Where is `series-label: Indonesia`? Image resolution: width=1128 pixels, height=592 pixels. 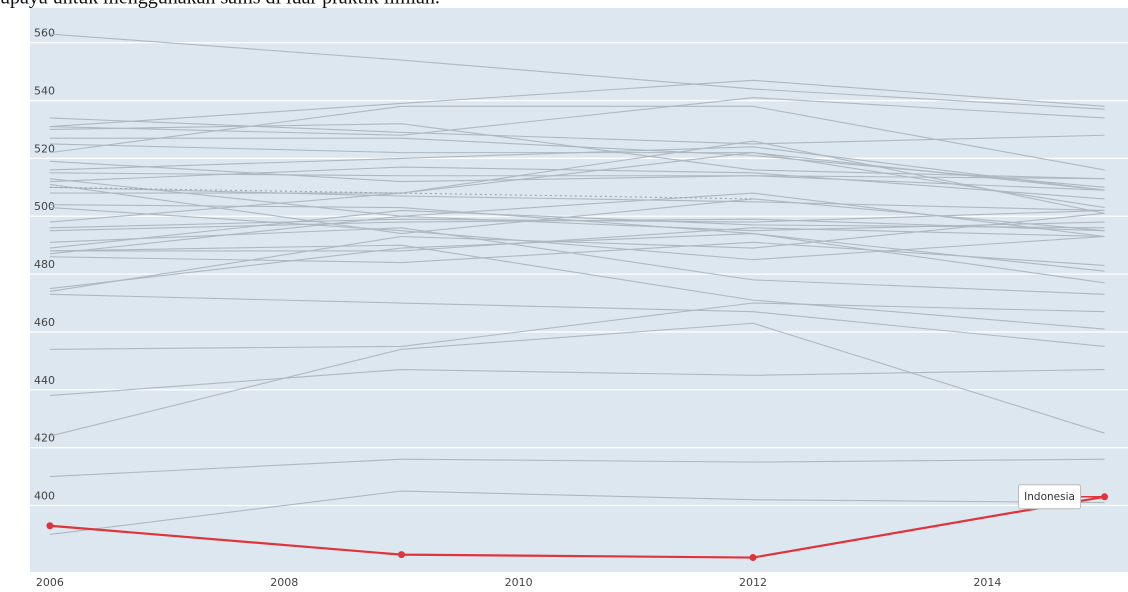
series-label: Indonesia is located at coordinates (1049, 497).